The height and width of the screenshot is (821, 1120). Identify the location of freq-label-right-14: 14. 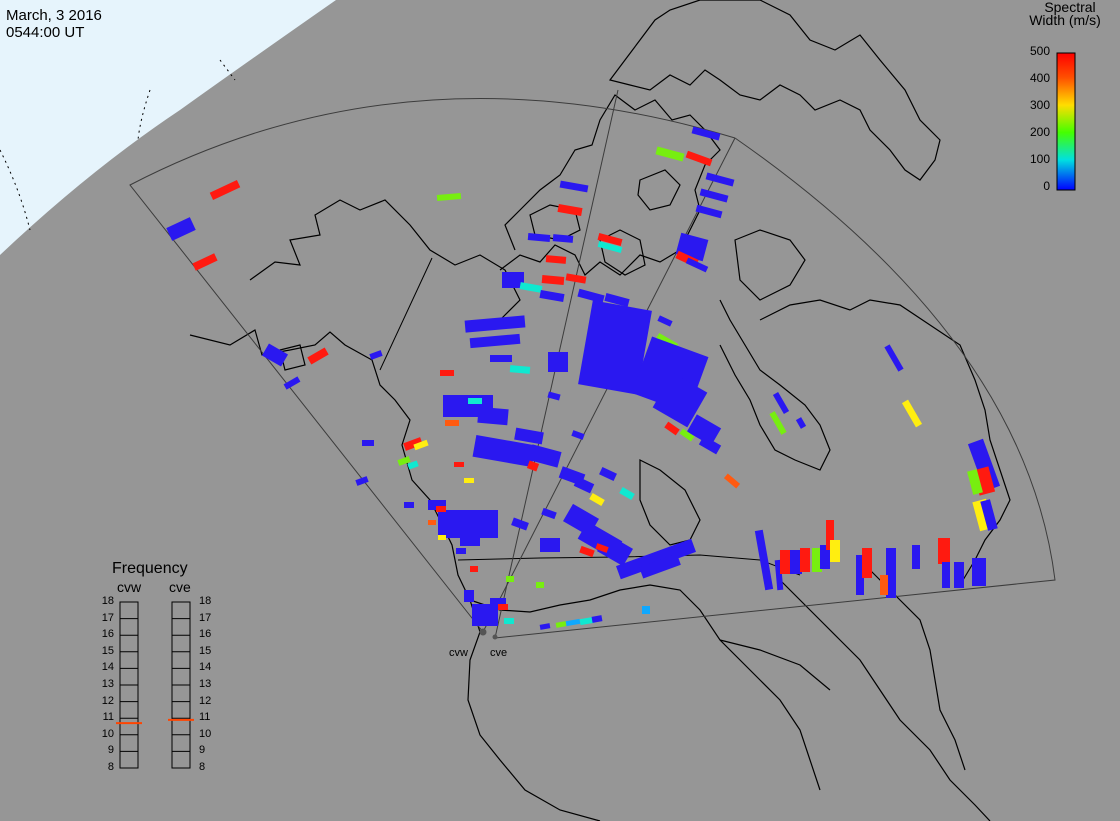
(205, 667).